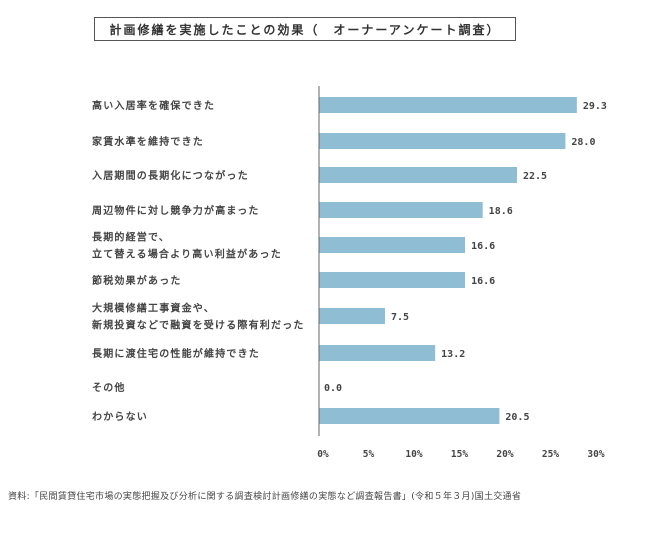  Describe the element at coordinates (176, 353) in the screenshot. I see `category-label: 長期に渡住宅の性能が維持できた` at that location.